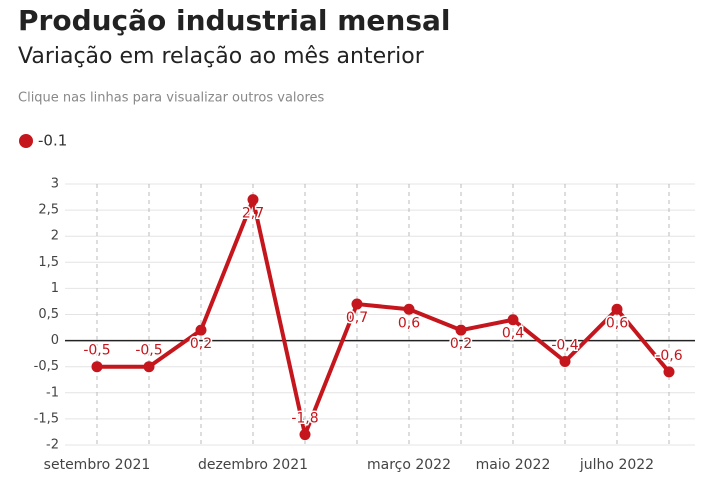 This screenshot has width=709, height=488. Describe the element at coordinates (55, 340) in the screenshot. I see `y-tick-label: 0` at that location.